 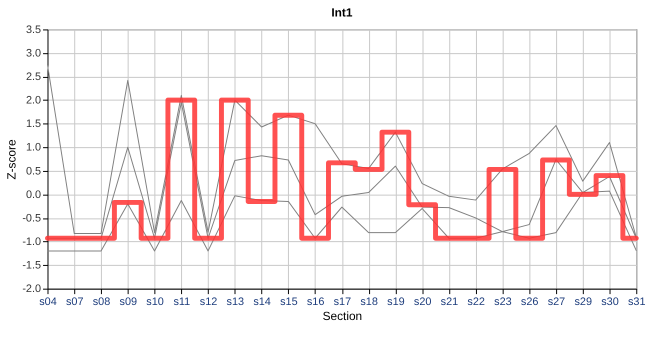 What do you see at coordinates (181, 302) in the screenshot?
I see `x-tick-label: s11` at bounding box center [181, 302].